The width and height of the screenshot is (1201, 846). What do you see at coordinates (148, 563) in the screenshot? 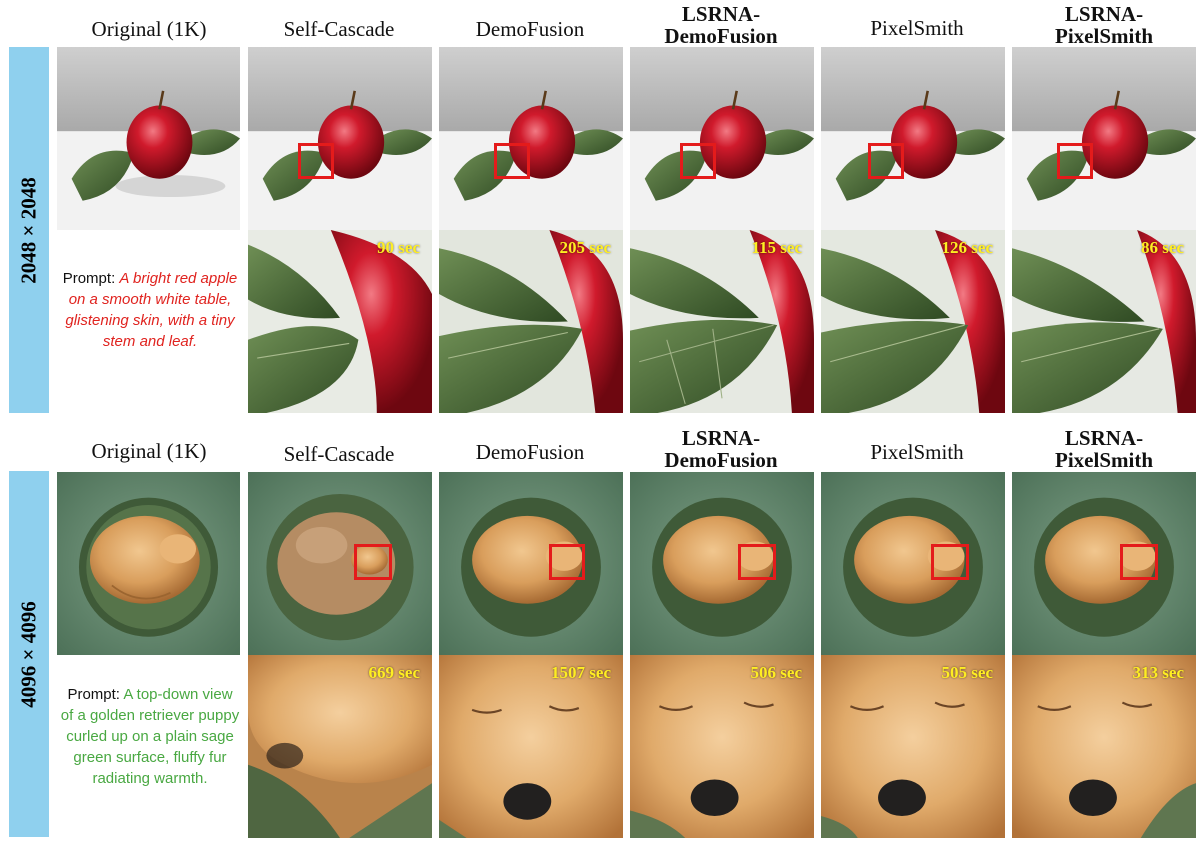
I see `original-puppy-image` at bounding box center [148, 563].